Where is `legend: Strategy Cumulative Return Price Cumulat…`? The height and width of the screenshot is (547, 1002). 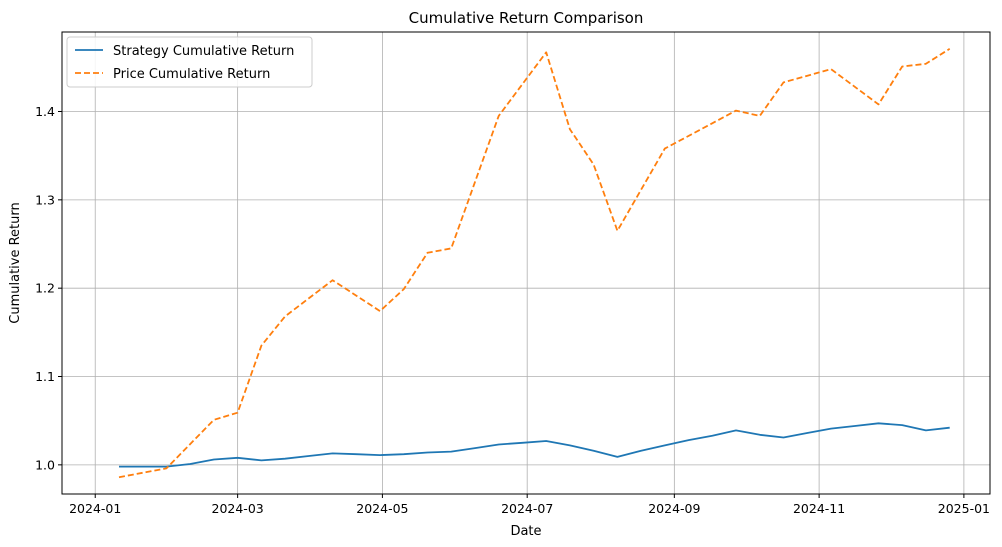 legend: Strategy Cumulative Return Price Cumulat… is located at coordinates (189, 62).